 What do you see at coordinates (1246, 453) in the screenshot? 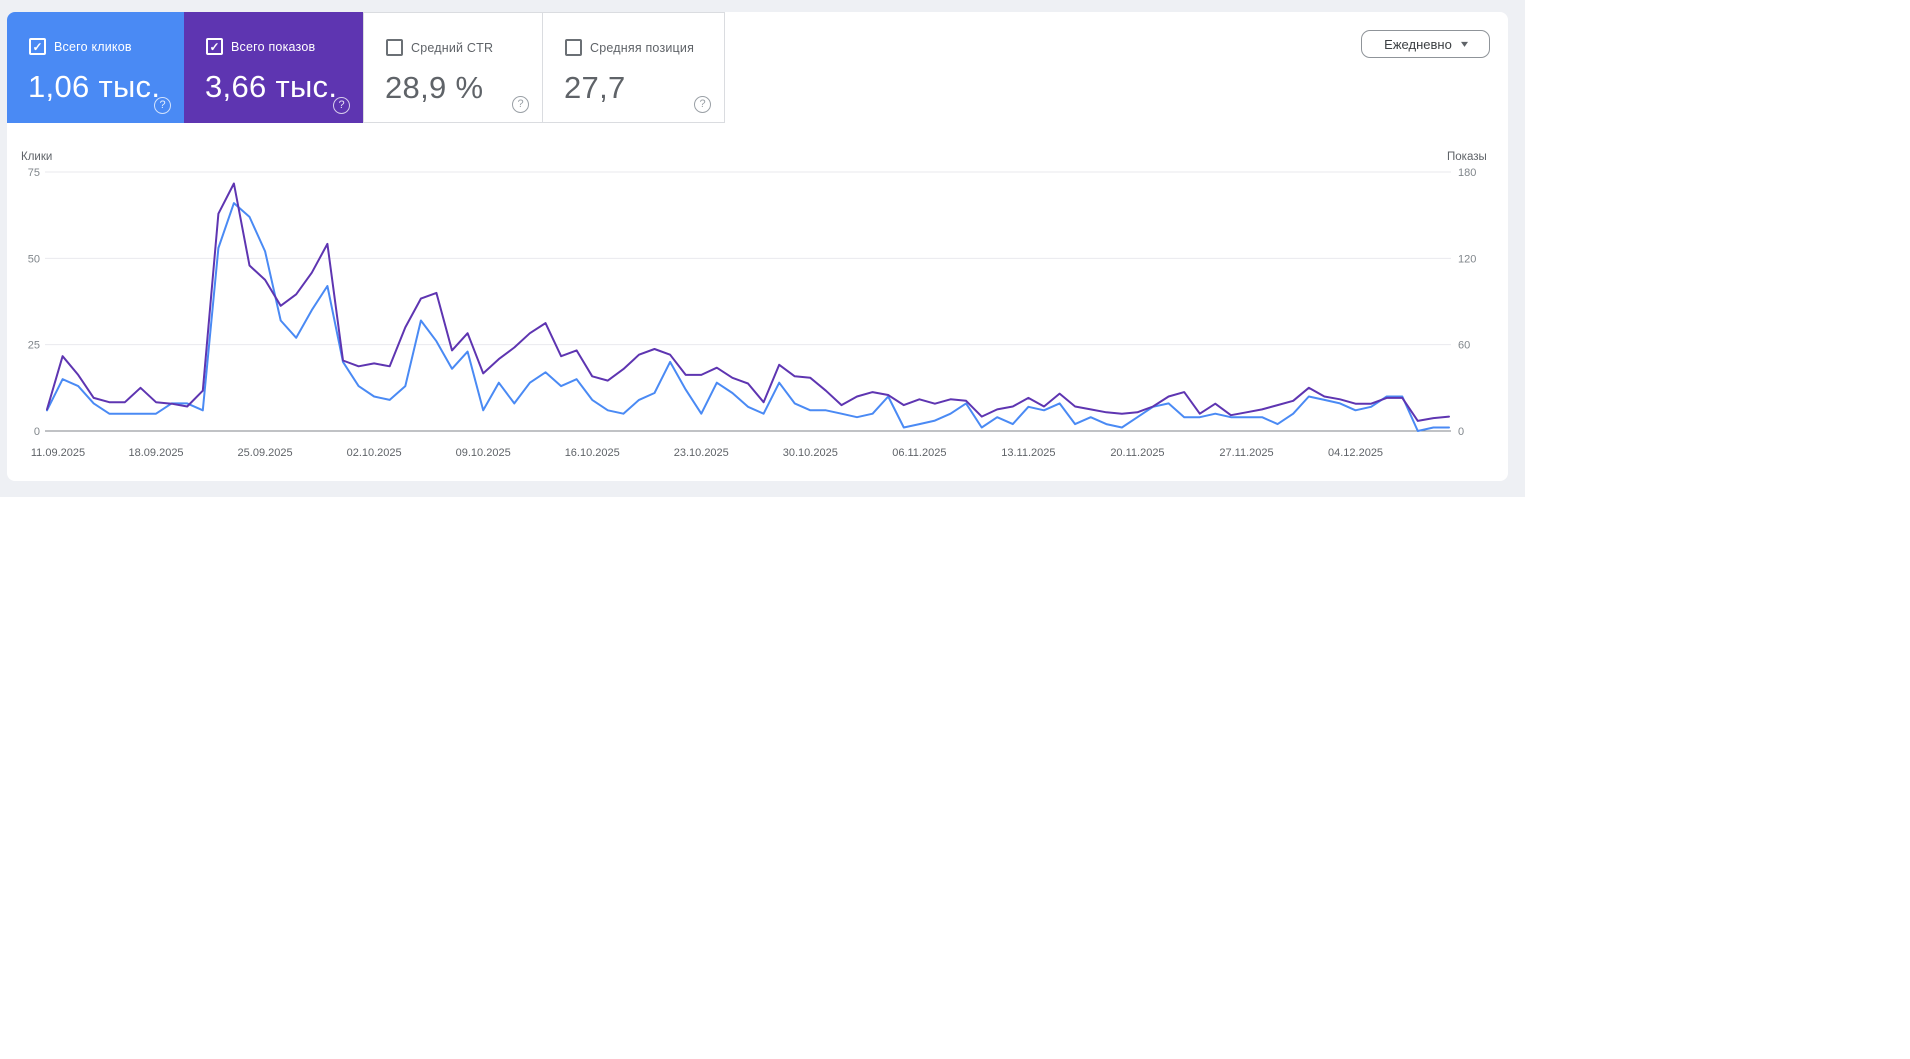
I see `x-axis-date-label: 27.11.2025` at bounding box center [1246, 453].